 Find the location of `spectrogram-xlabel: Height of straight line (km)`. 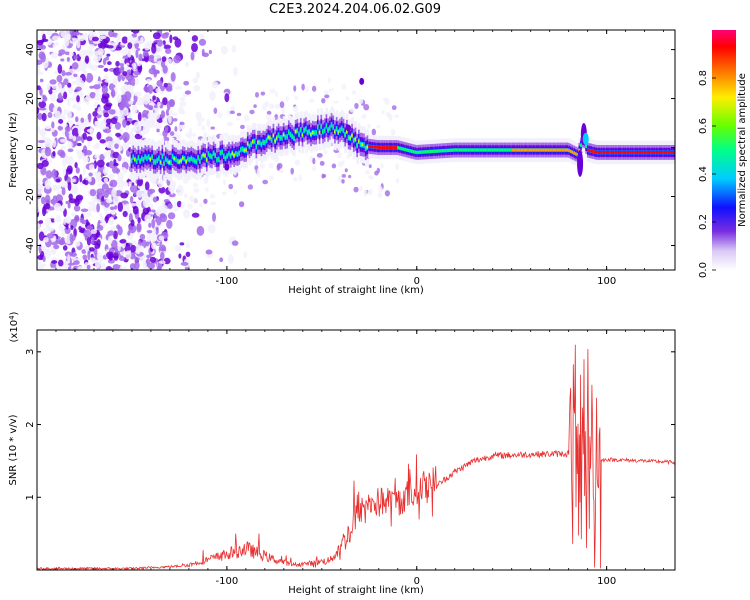

spectrogram-xlabel: Height of straight line (km) is located at coordinates (356, 290).